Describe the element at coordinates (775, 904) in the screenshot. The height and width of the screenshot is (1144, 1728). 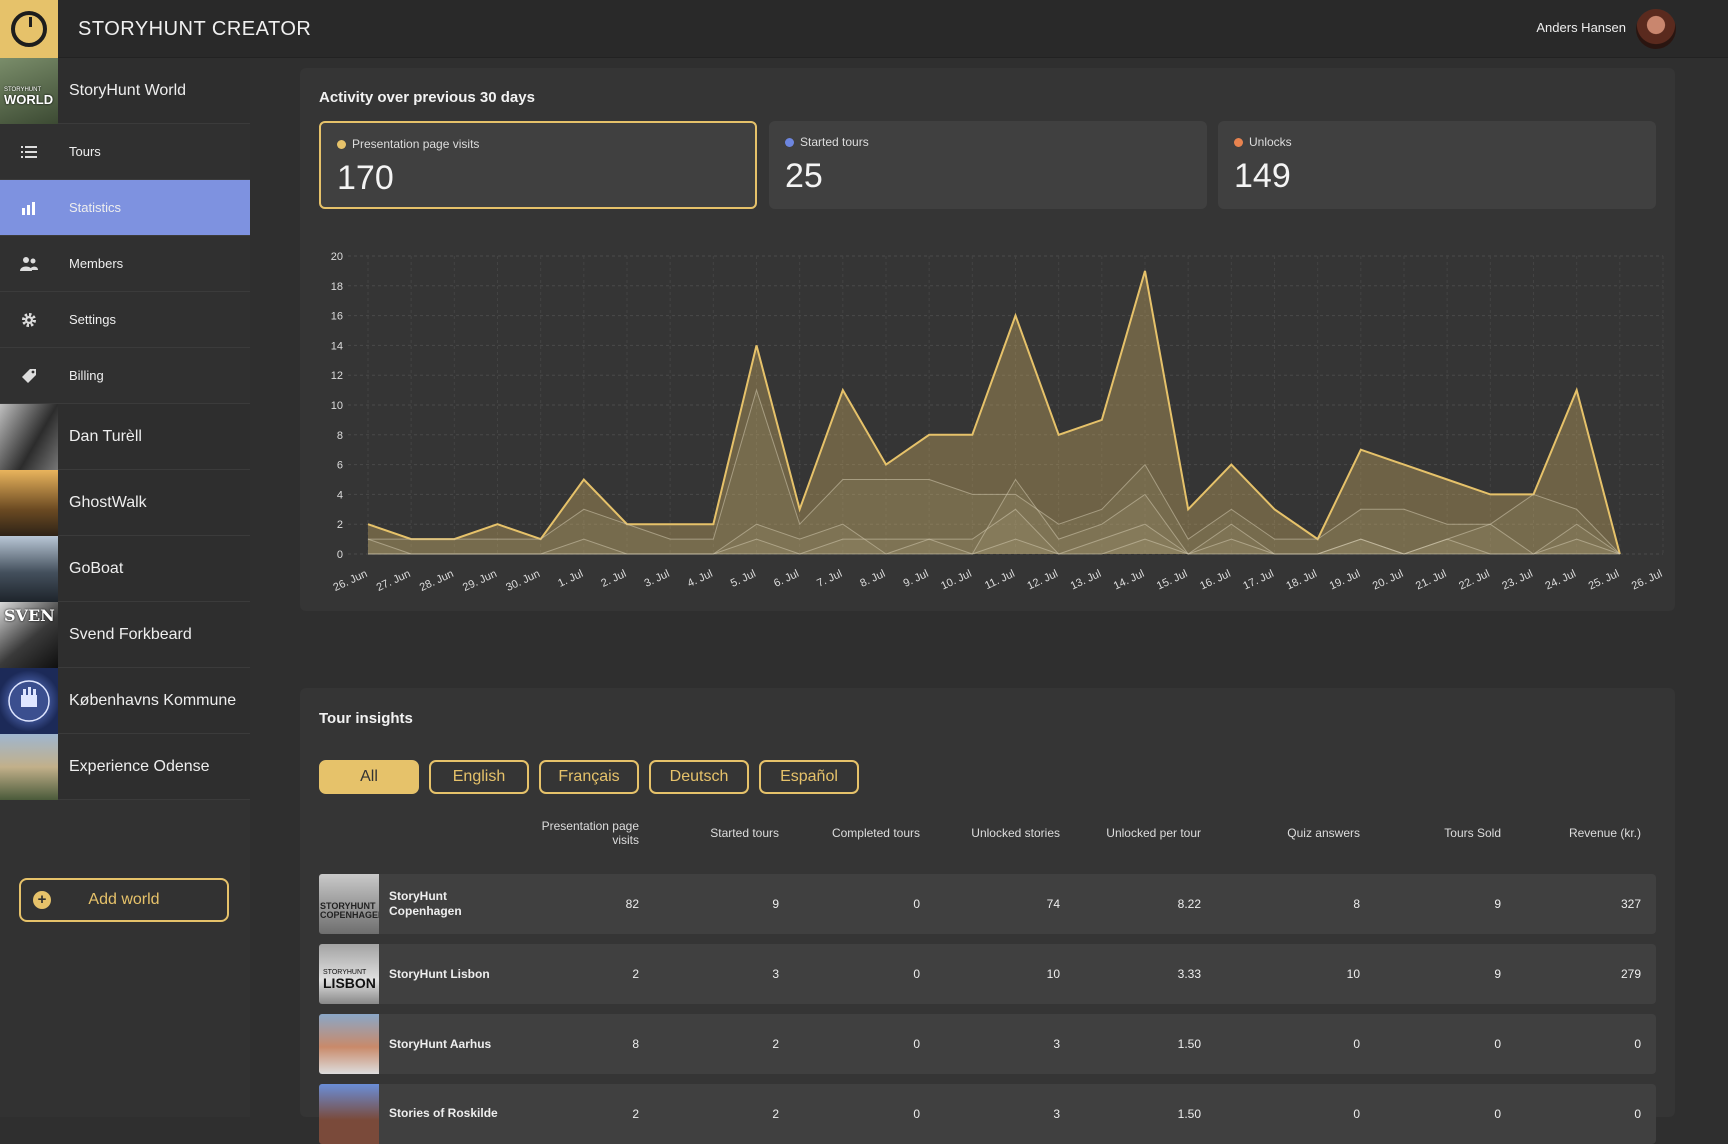
I see `cell: 9` at that location.